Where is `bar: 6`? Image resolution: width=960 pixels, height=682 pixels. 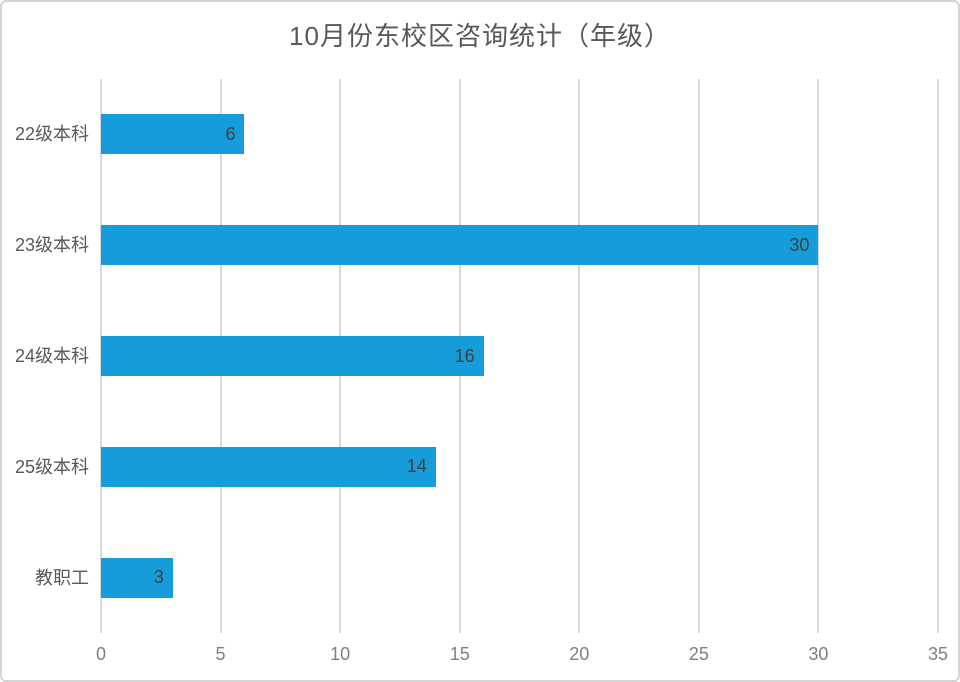 bar: 6 is located at coordinates (173, 134).